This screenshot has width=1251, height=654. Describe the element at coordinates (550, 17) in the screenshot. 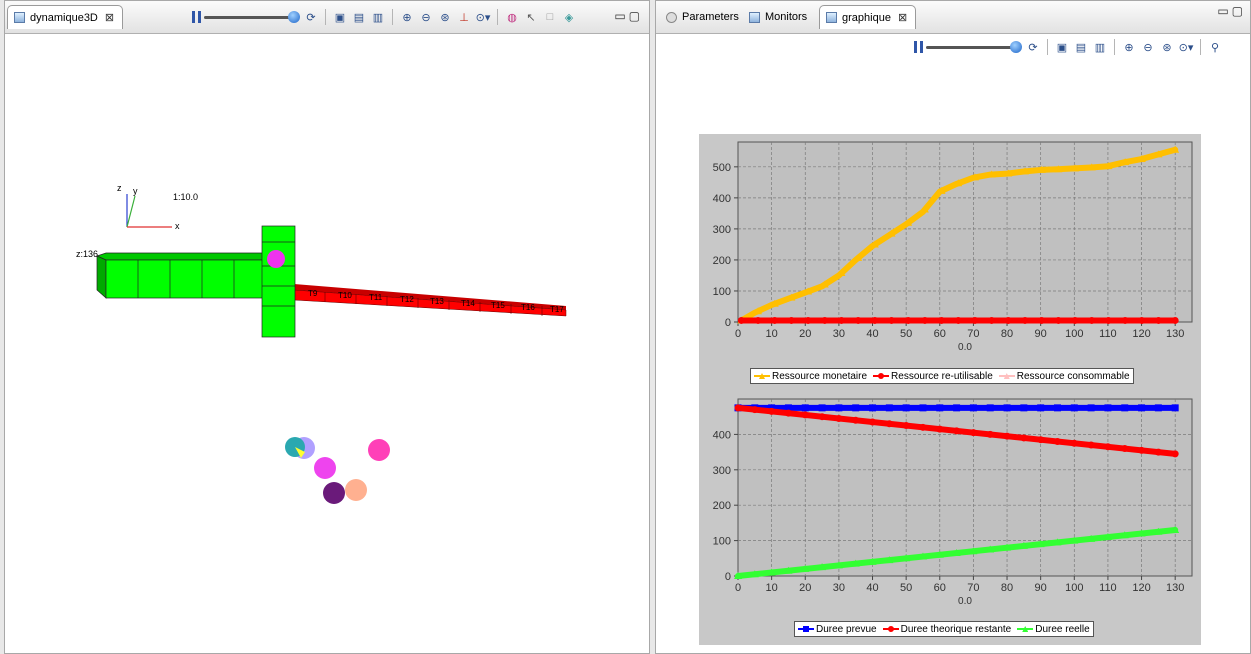

I see `box-icon: □` at that location.